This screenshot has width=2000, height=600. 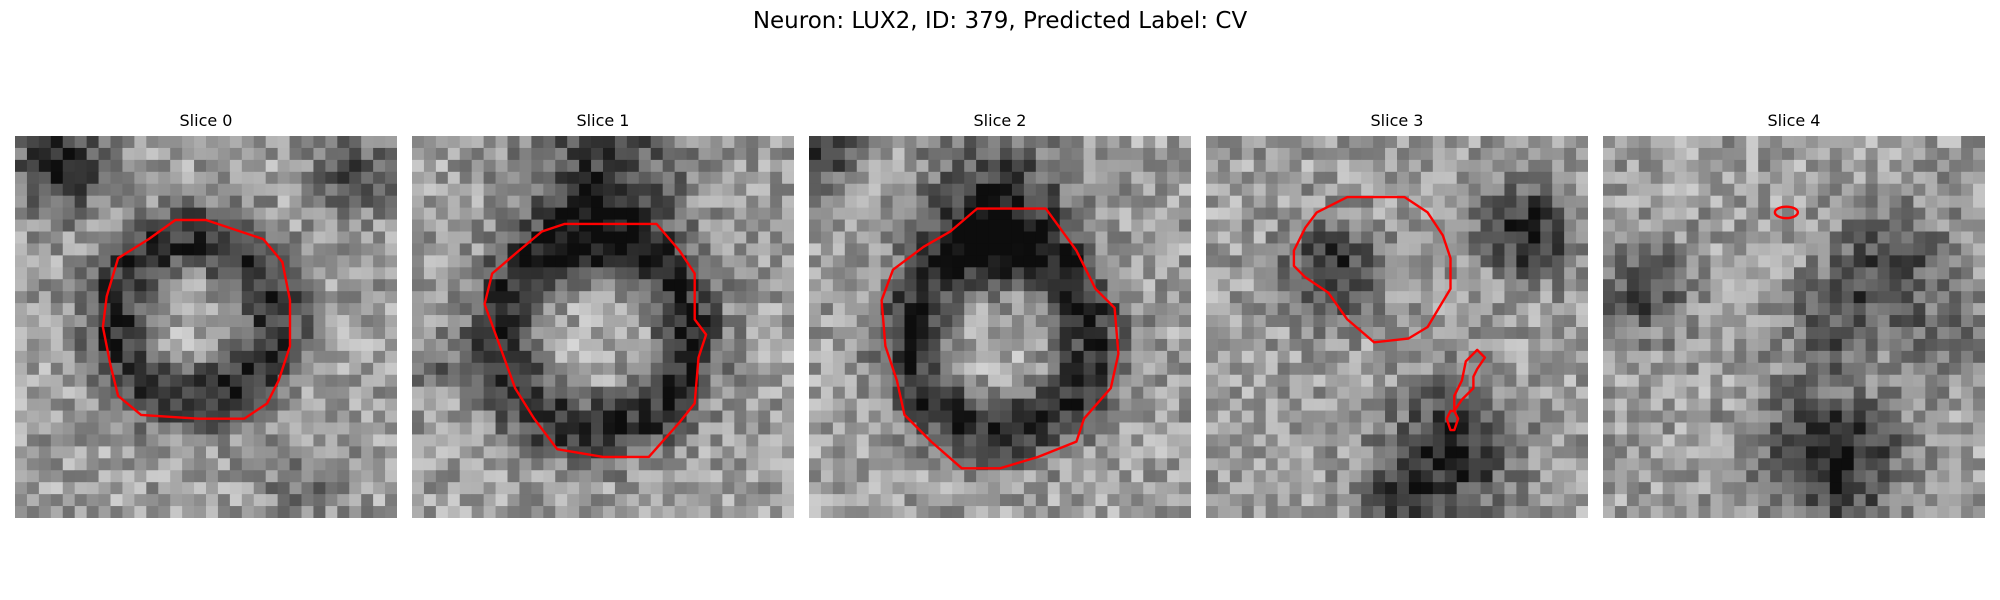 What do you see at coordinates (206, 120) in the screenshot?
I see `slice-title: Slice 0` at bounding box center [206, 120].